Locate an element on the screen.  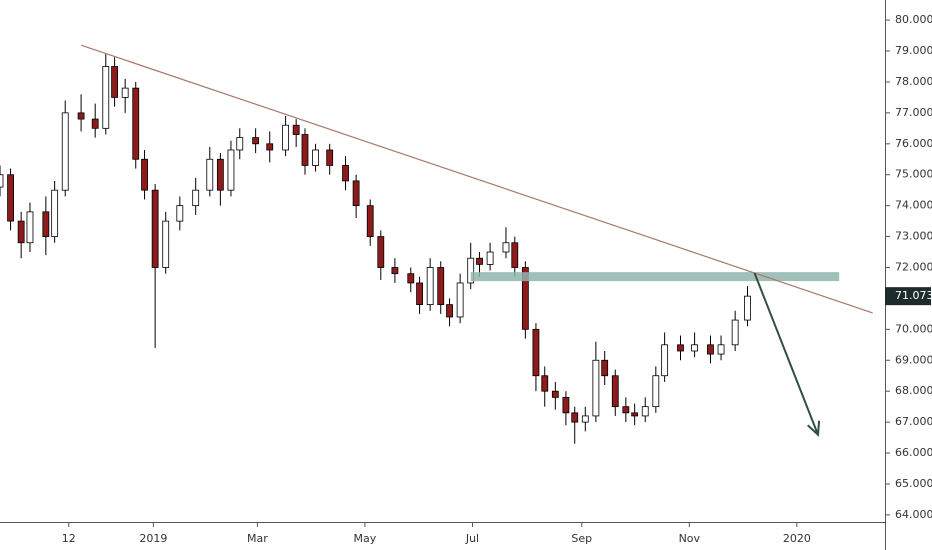
y-tick-label: 77.000 is located at coordinates (913, 112).